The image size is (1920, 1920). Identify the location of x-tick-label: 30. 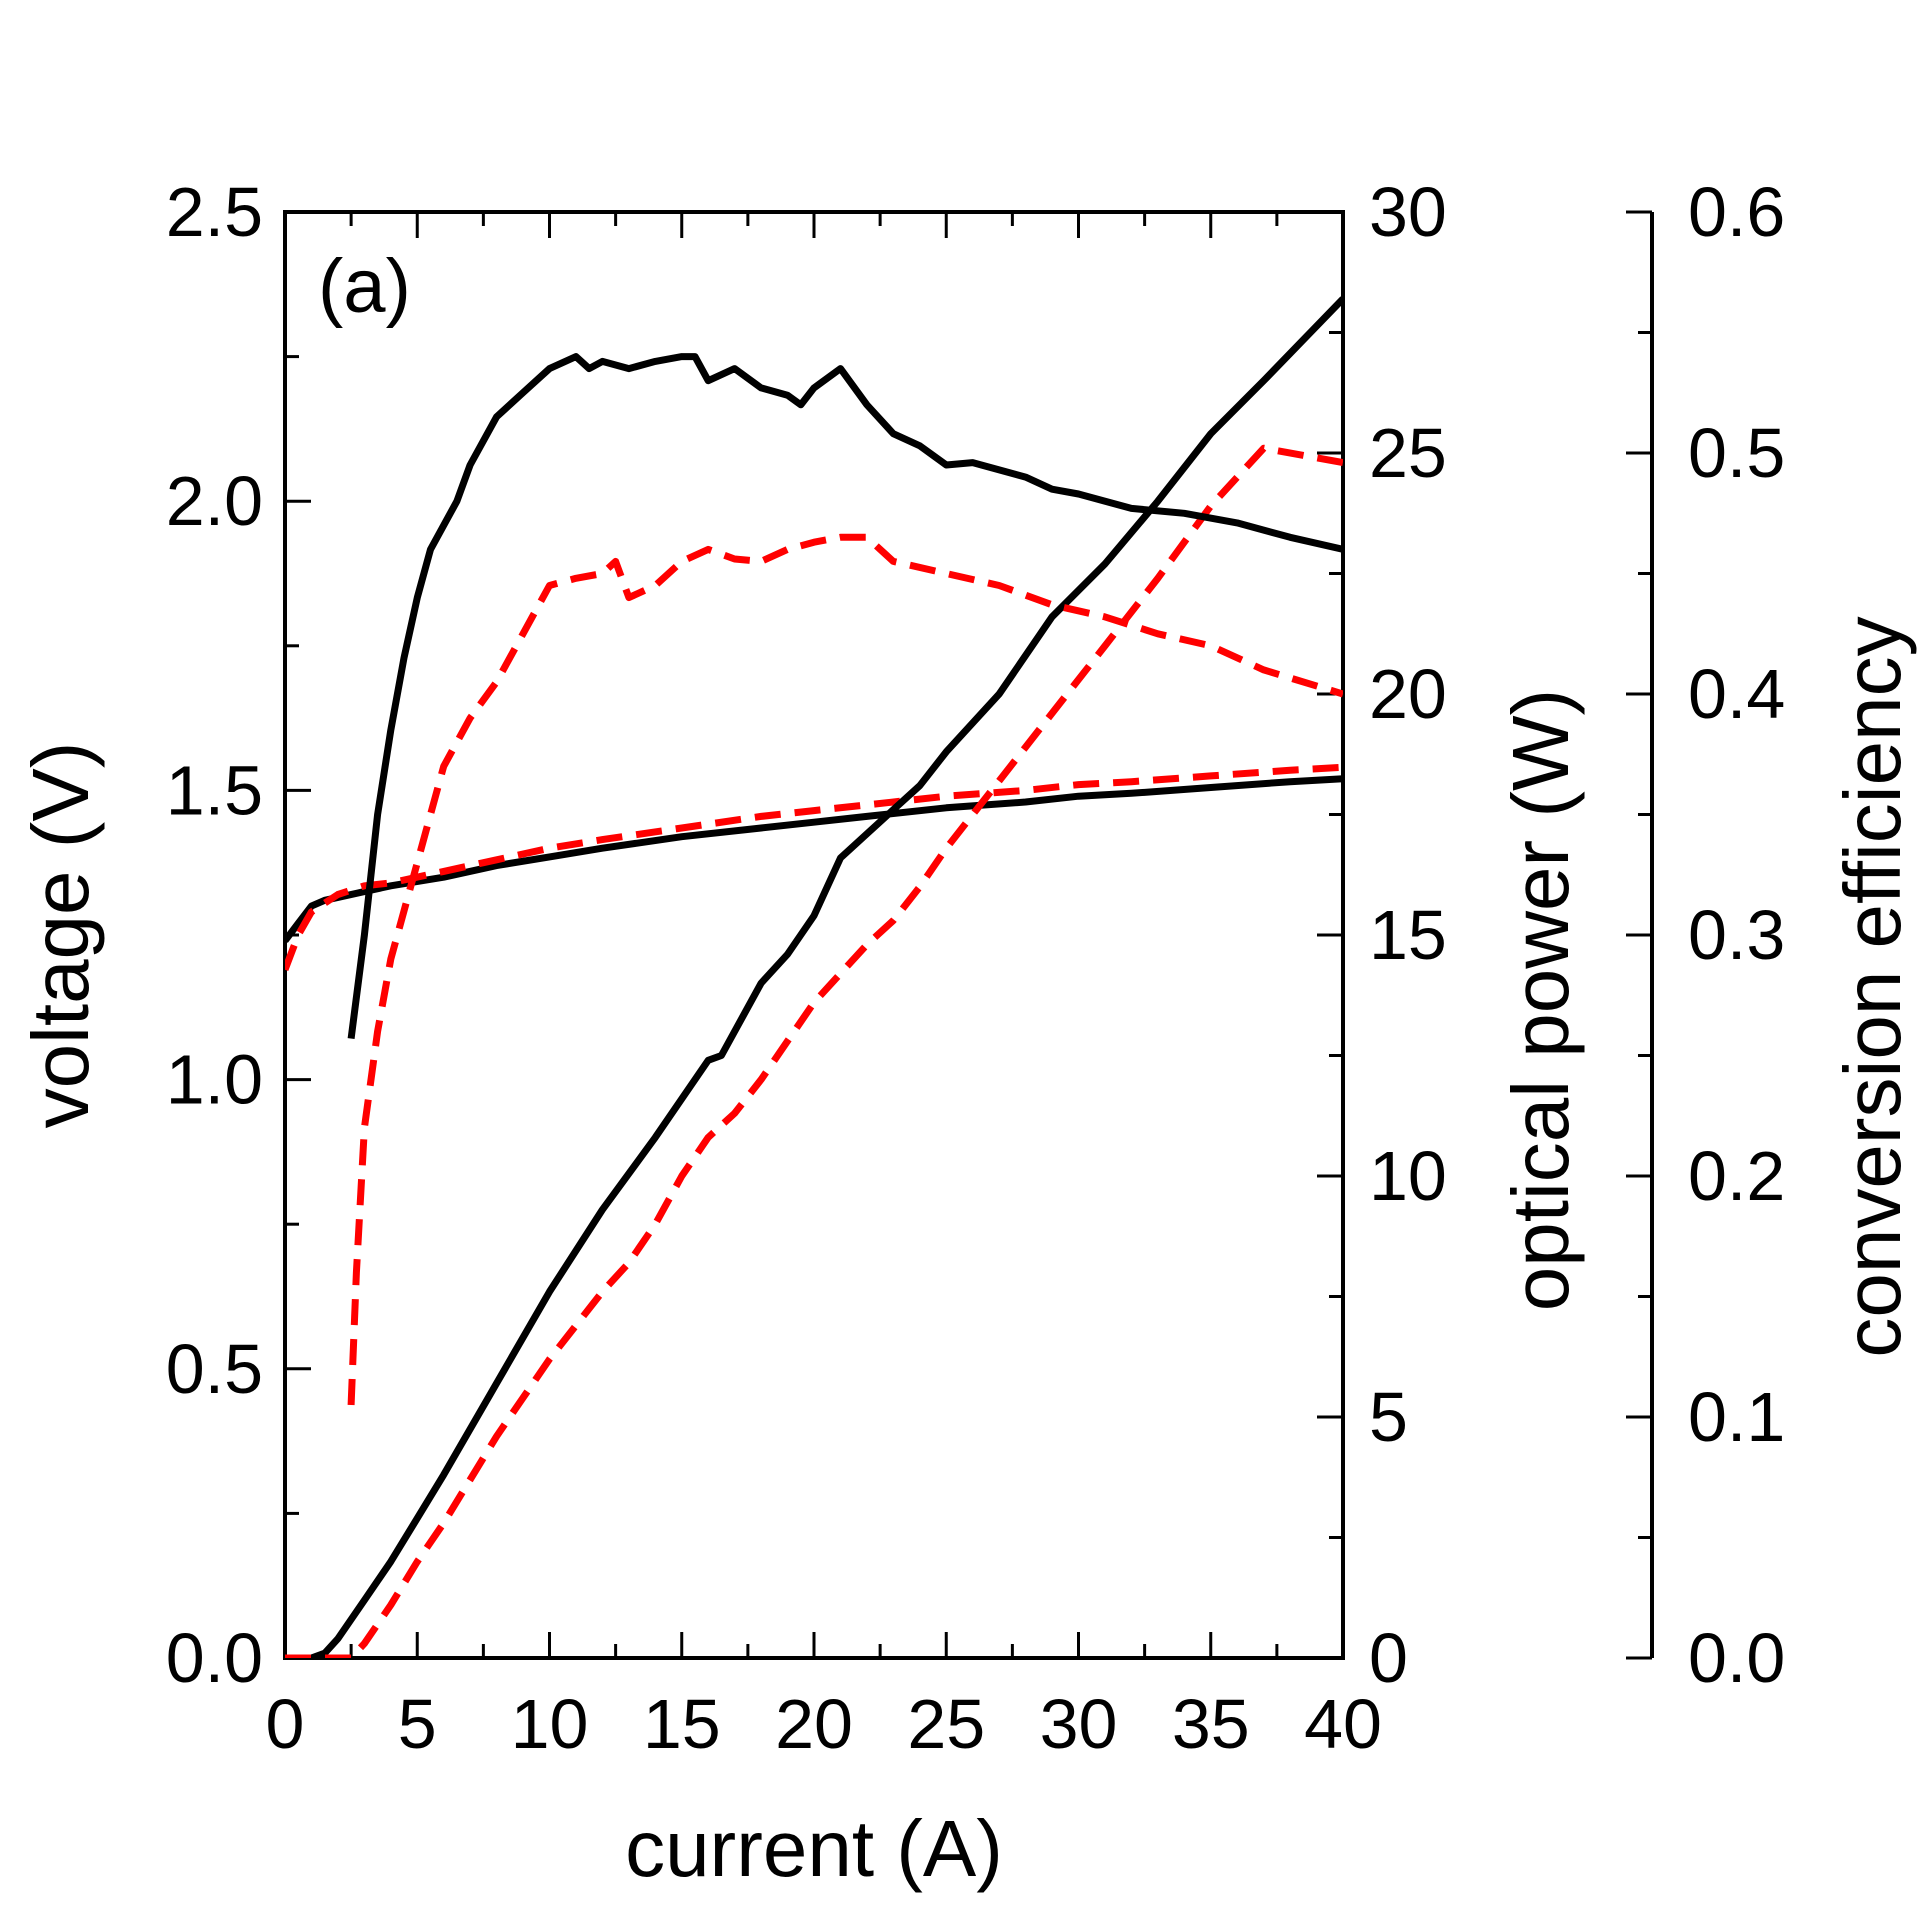
(1079, 1724).